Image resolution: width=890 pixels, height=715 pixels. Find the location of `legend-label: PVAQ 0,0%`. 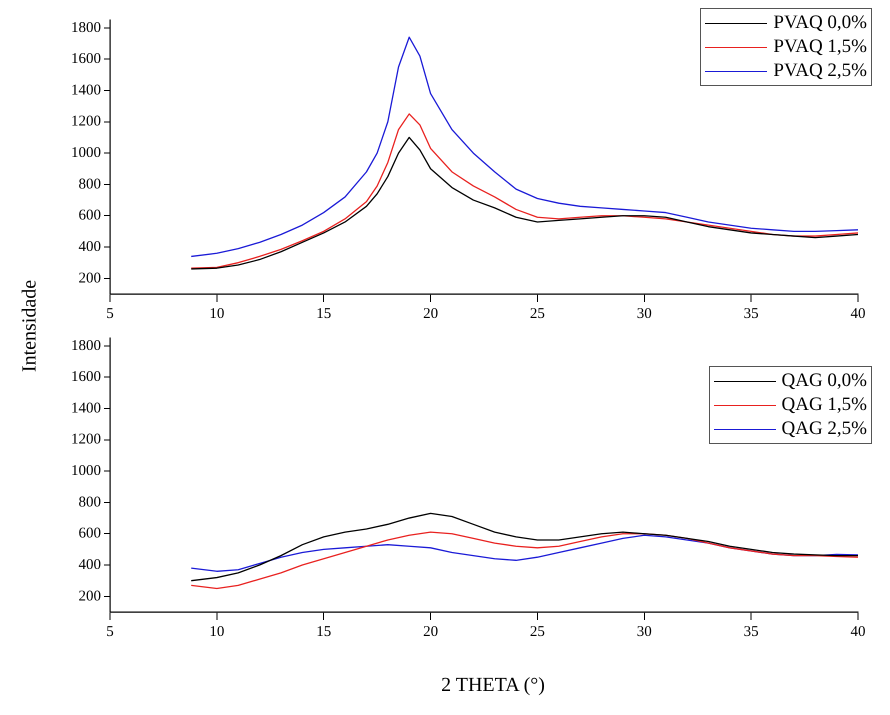

legend-label: PVAQ 0,0% is located at coordinates (820, 23).